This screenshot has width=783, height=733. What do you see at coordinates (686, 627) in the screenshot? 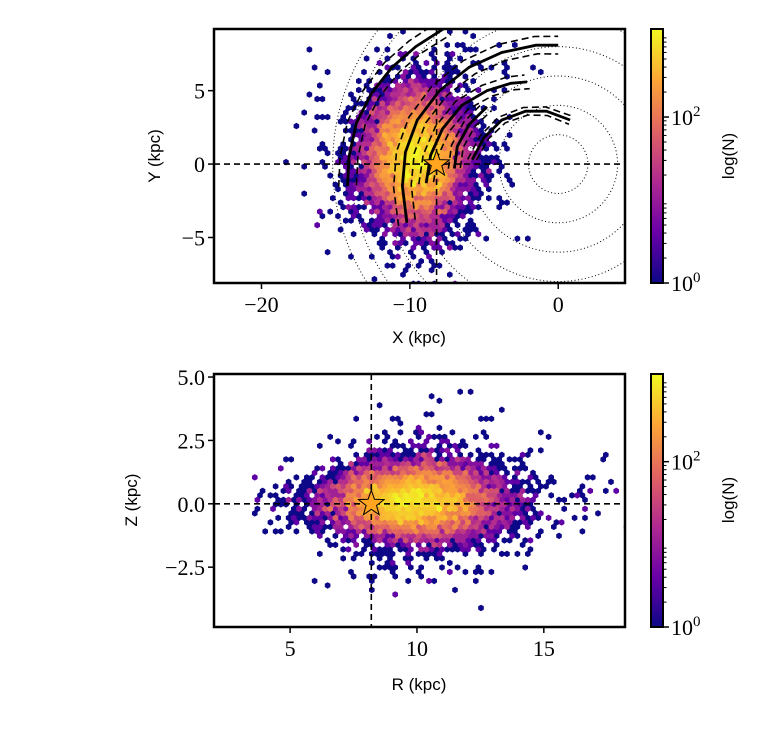
I see `colorbar-tick-label: 100` at bounding box center [686, 627].